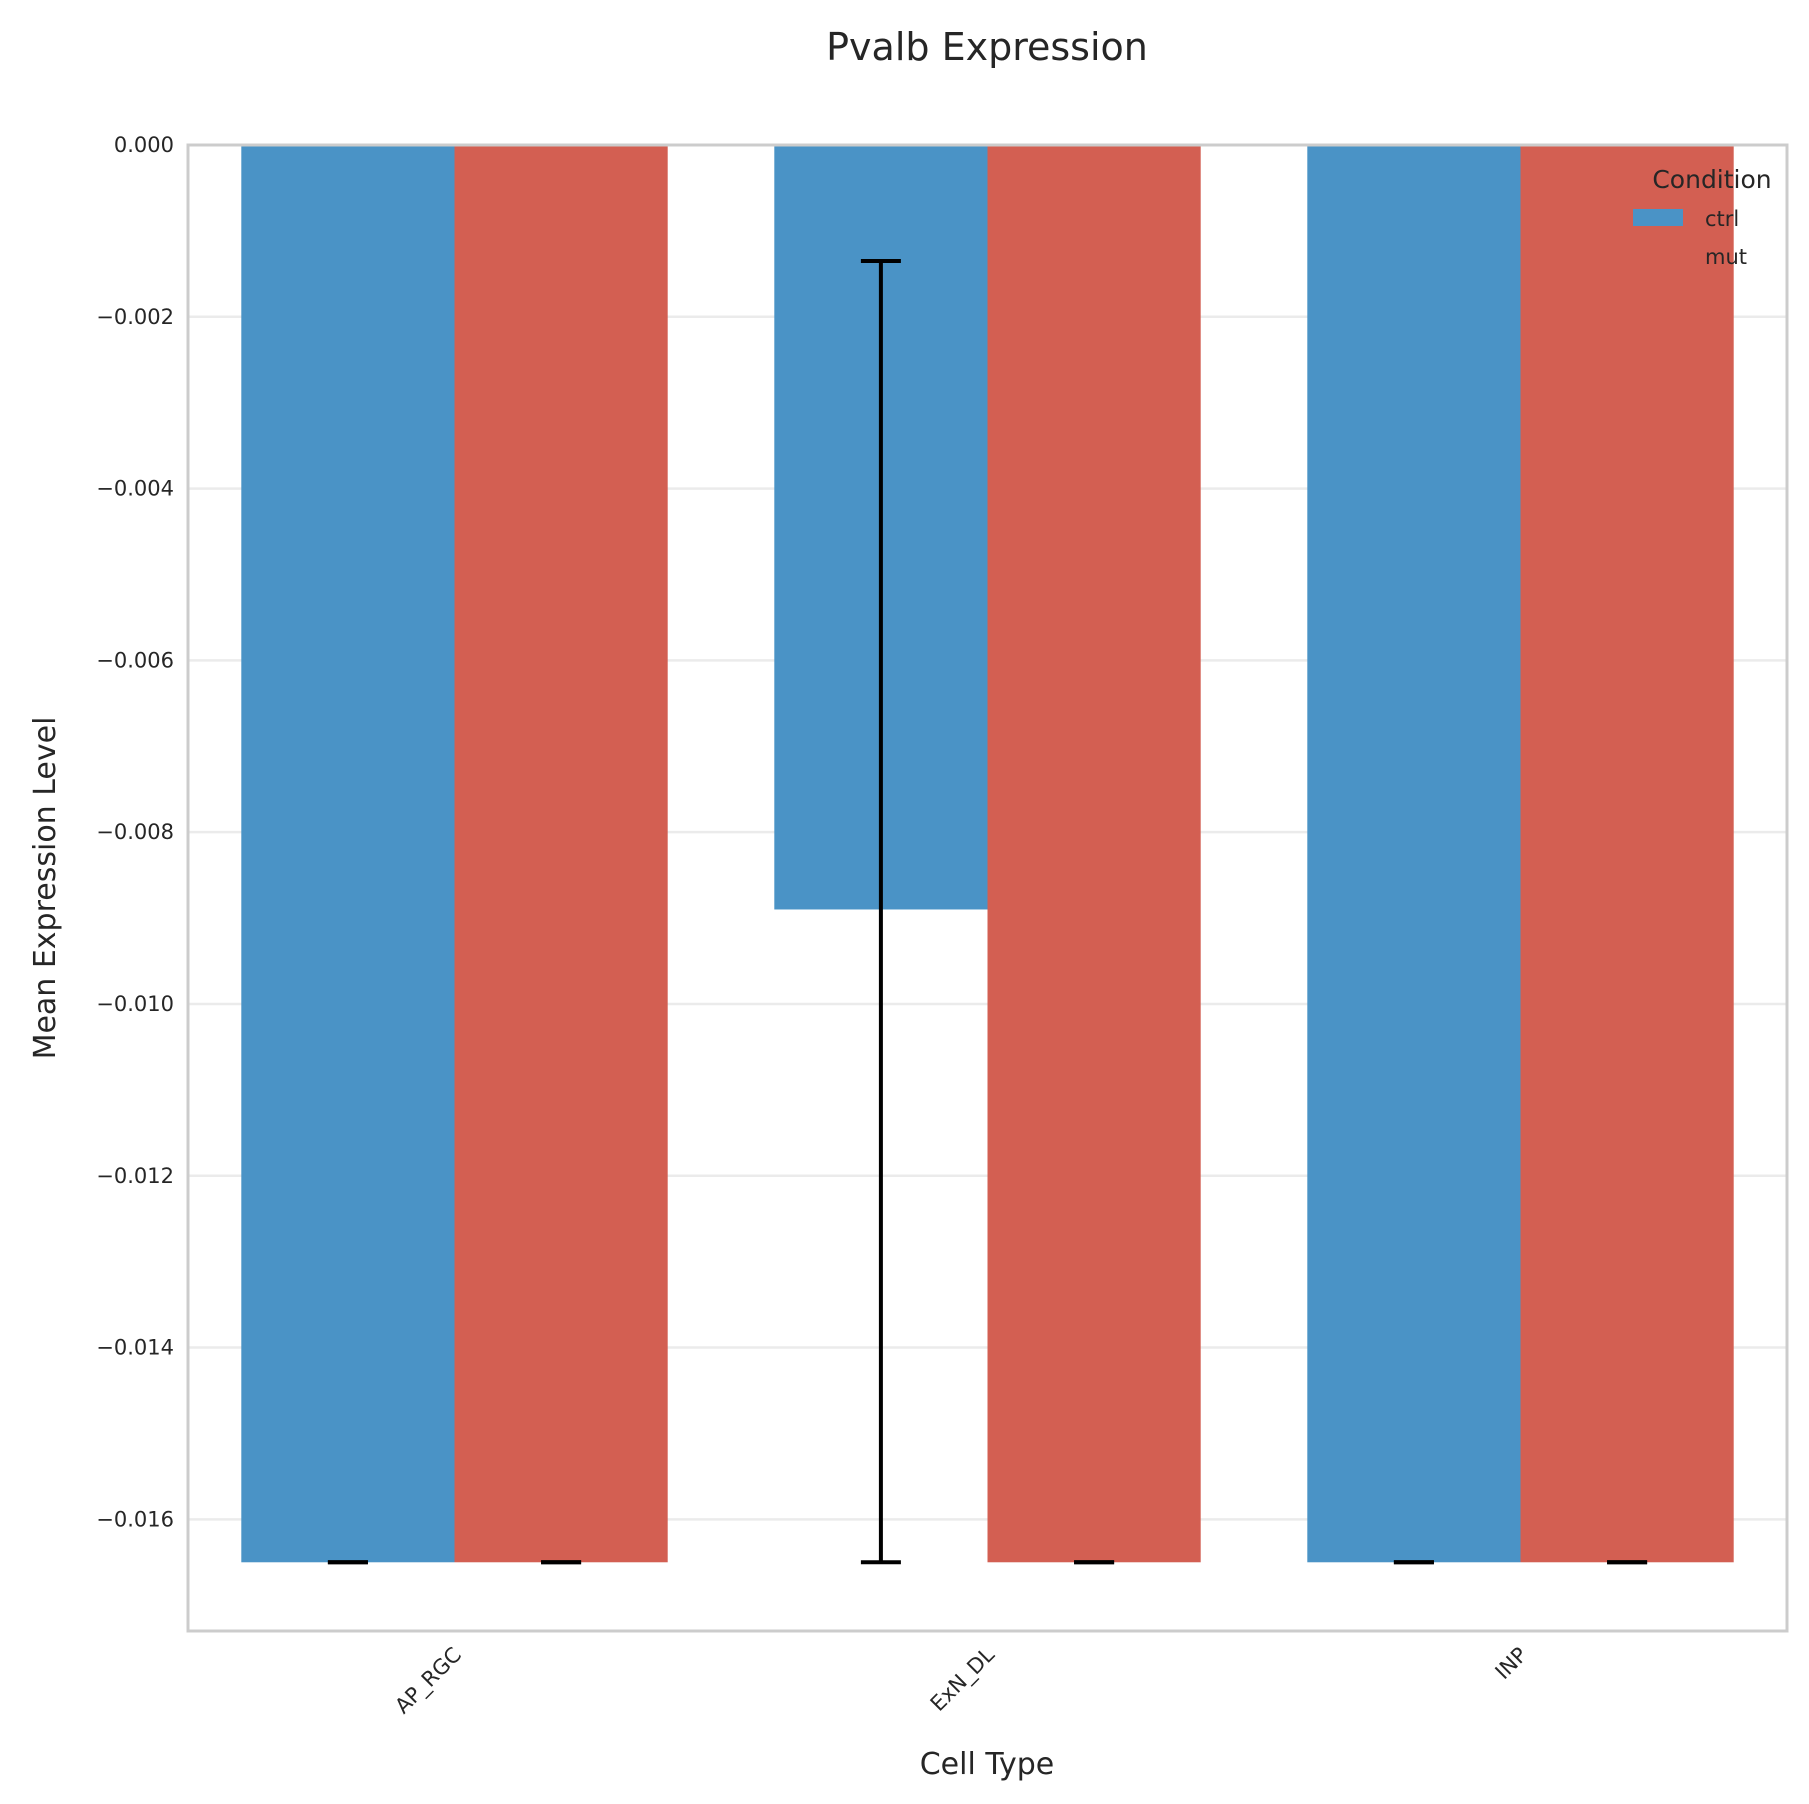 The height and width of the screenshot is (1804, 1809). What do you see at coordinates (1414, 854) in the screenshot?
I see `bar-ctrl-INP` at bounding box center [1414, 854].